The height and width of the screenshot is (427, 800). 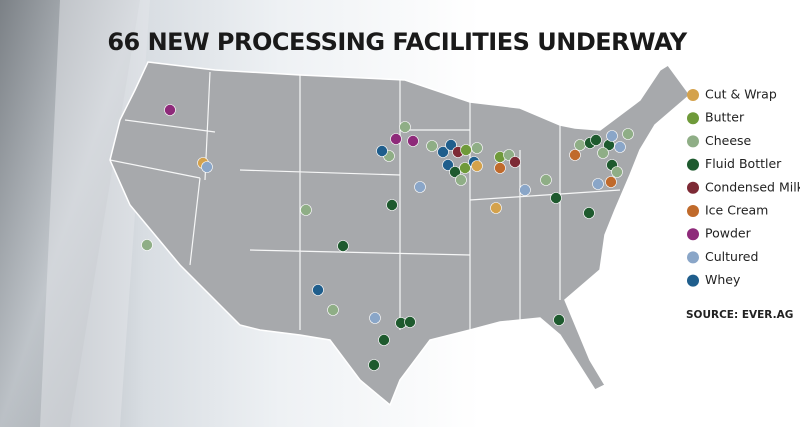 What do you see at coordinates (725, 117) in the screenshot?
I see `legend-label: Butter` at bounding box center [725, 117].